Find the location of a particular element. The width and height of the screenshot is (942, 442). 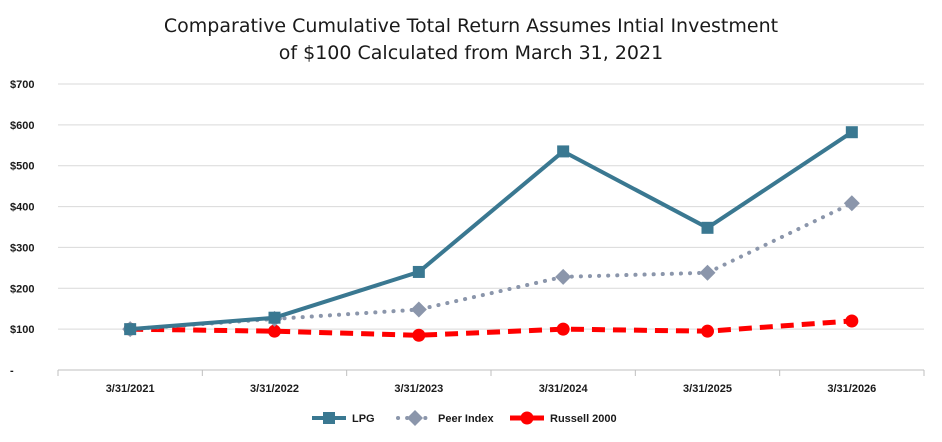

y-tick-label: $100 is located at coordinates (22, 330).